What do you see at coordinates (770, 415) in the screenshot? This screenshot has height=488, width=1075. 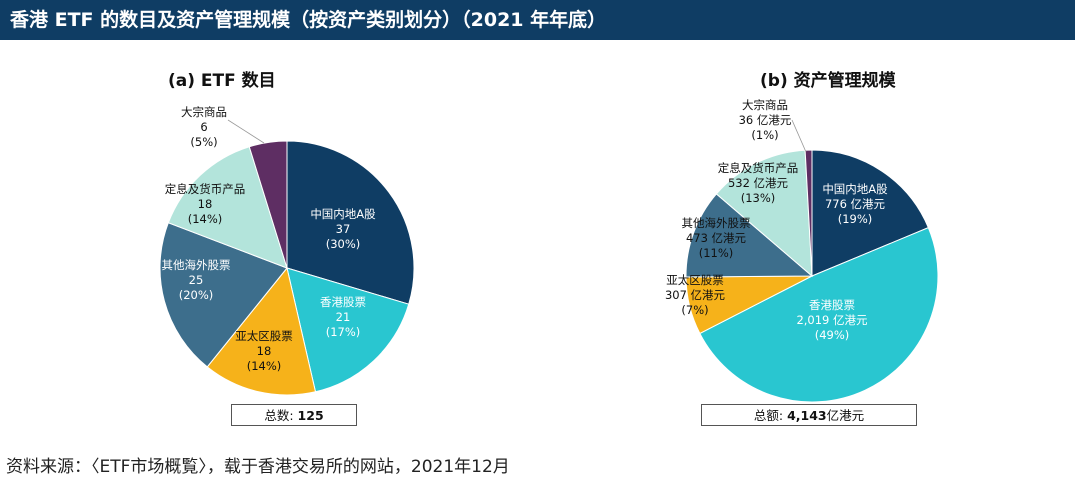 I see `total-aum-label: 总额:` at bounding box center [770, 415].